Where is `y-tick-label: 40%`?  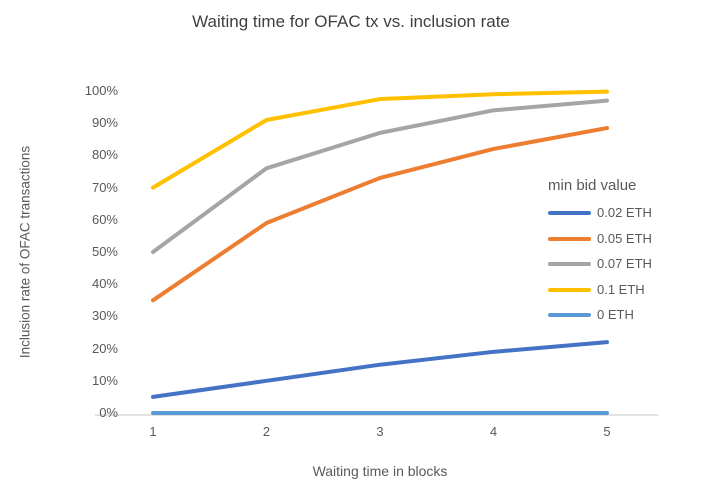 y-tick-label: 40% is located at coordinates (104, 284).